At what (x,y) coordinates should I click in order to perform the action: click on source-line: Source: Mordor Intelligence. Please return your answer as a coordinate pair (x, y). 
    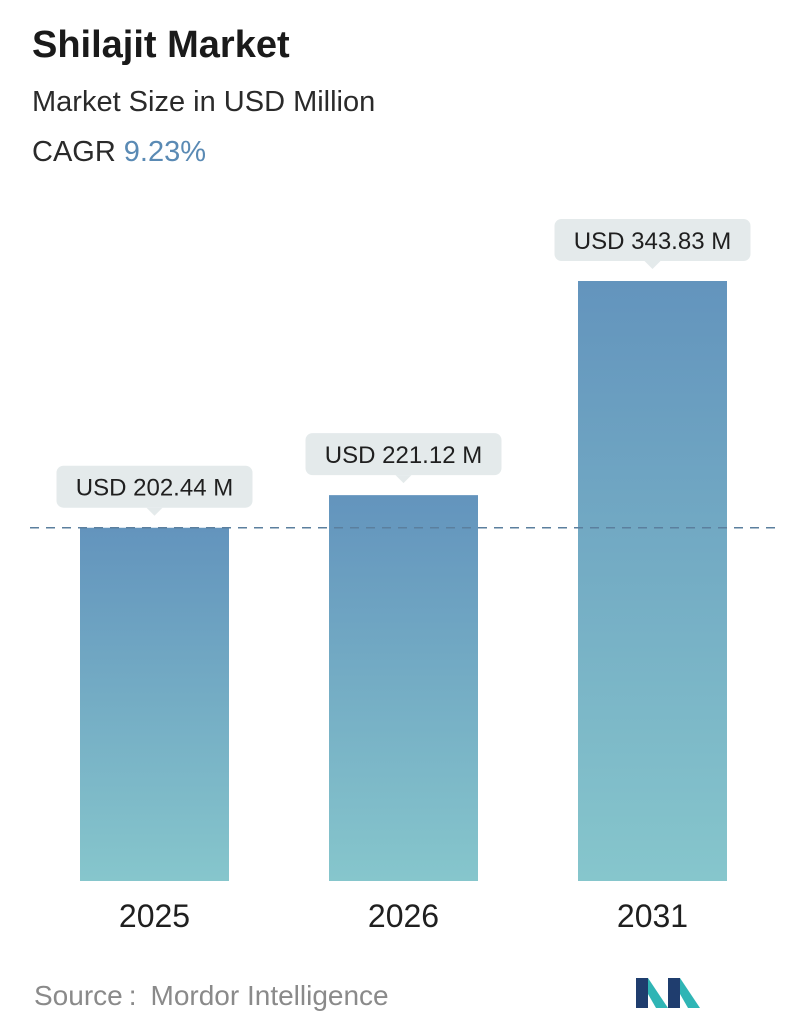
    Looking at the image, I should click on (211, 995).